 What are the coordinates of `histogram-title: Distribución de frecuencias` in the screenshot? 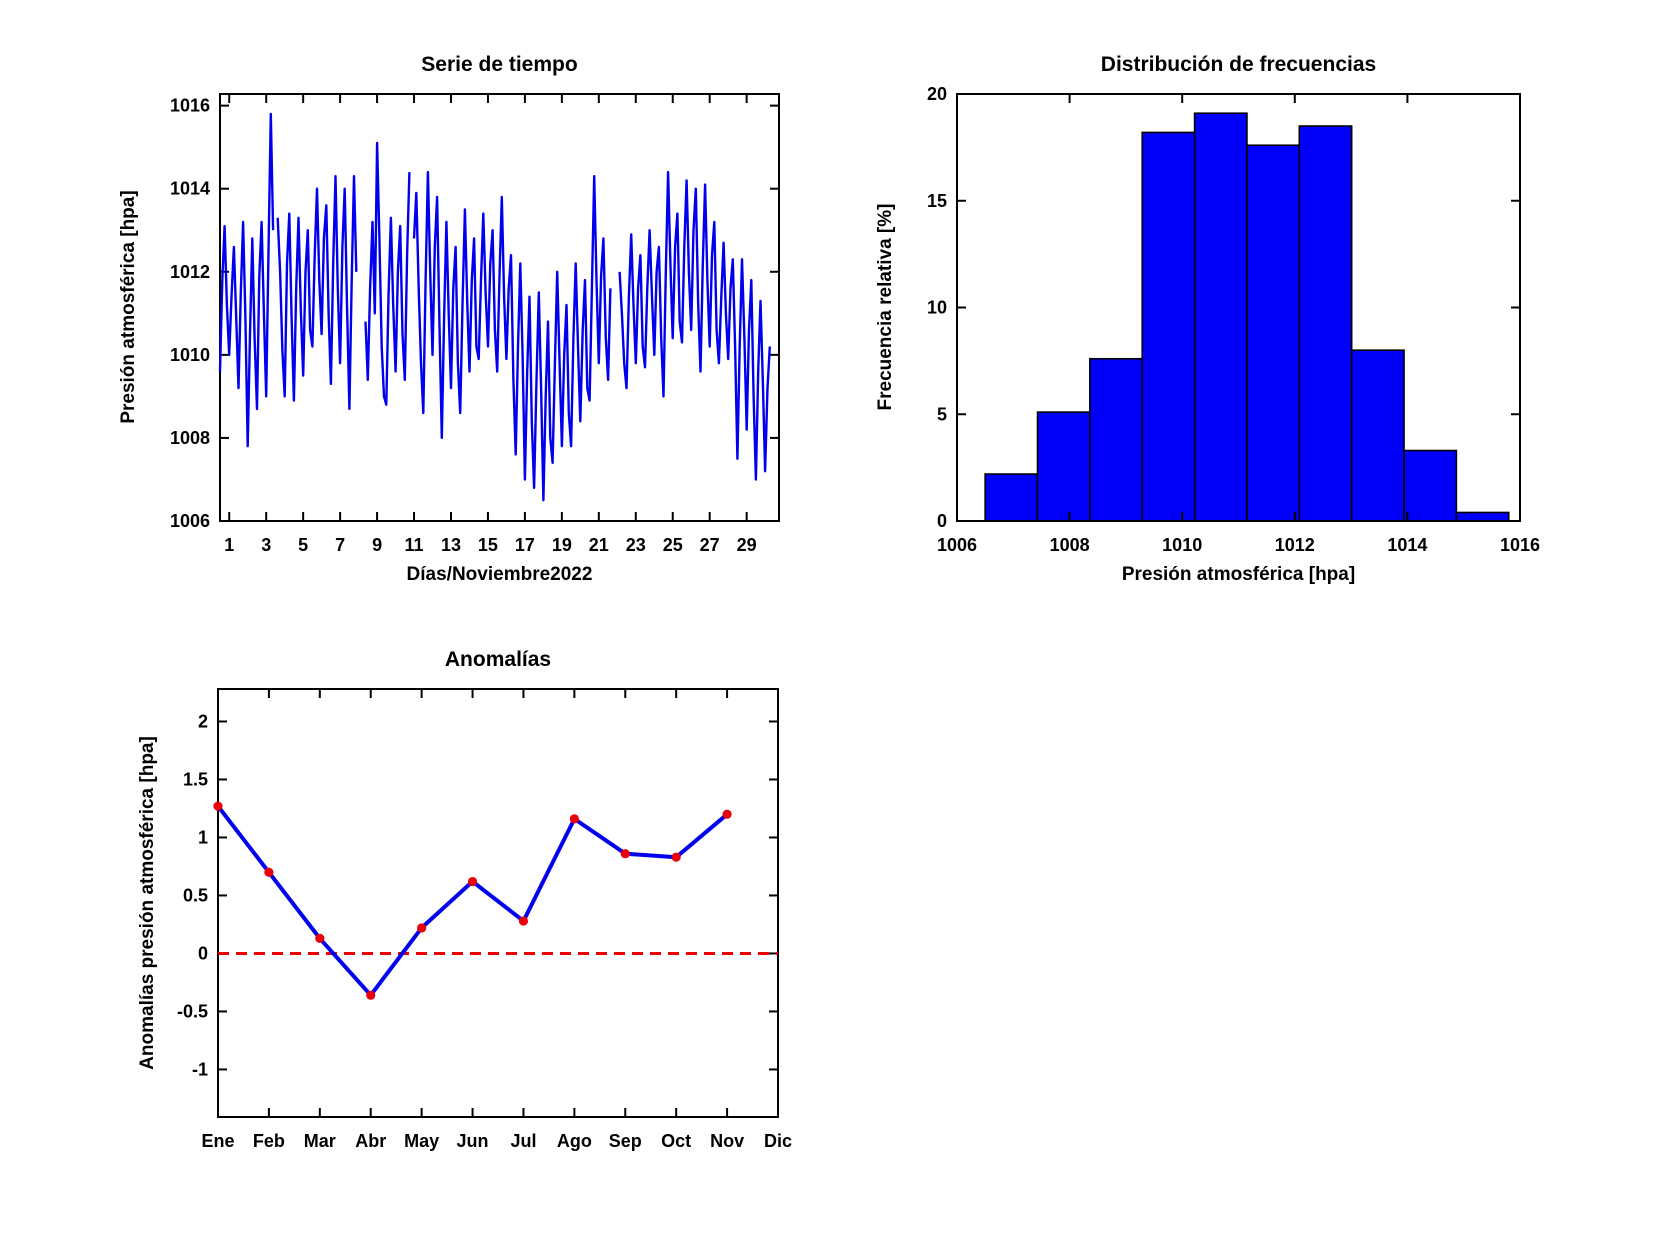 It's located at (1238, 64).